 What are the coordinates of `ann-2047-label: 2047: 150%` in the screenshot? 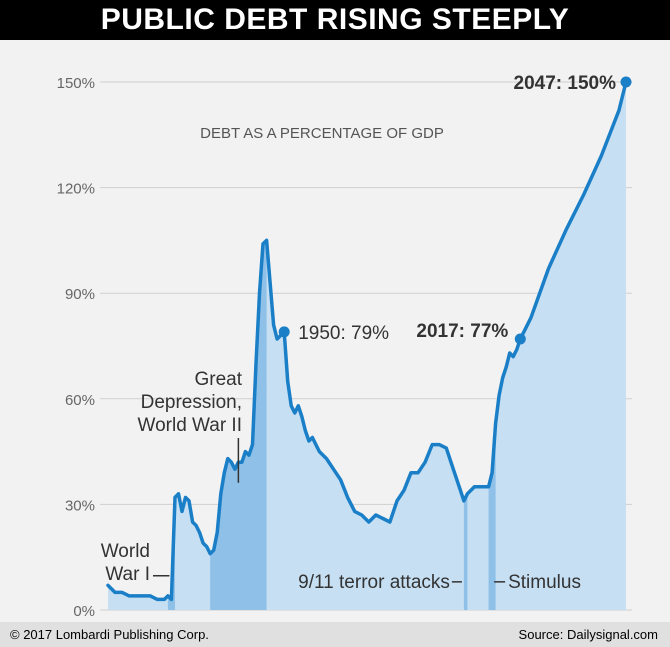 It's located at (565, 83).